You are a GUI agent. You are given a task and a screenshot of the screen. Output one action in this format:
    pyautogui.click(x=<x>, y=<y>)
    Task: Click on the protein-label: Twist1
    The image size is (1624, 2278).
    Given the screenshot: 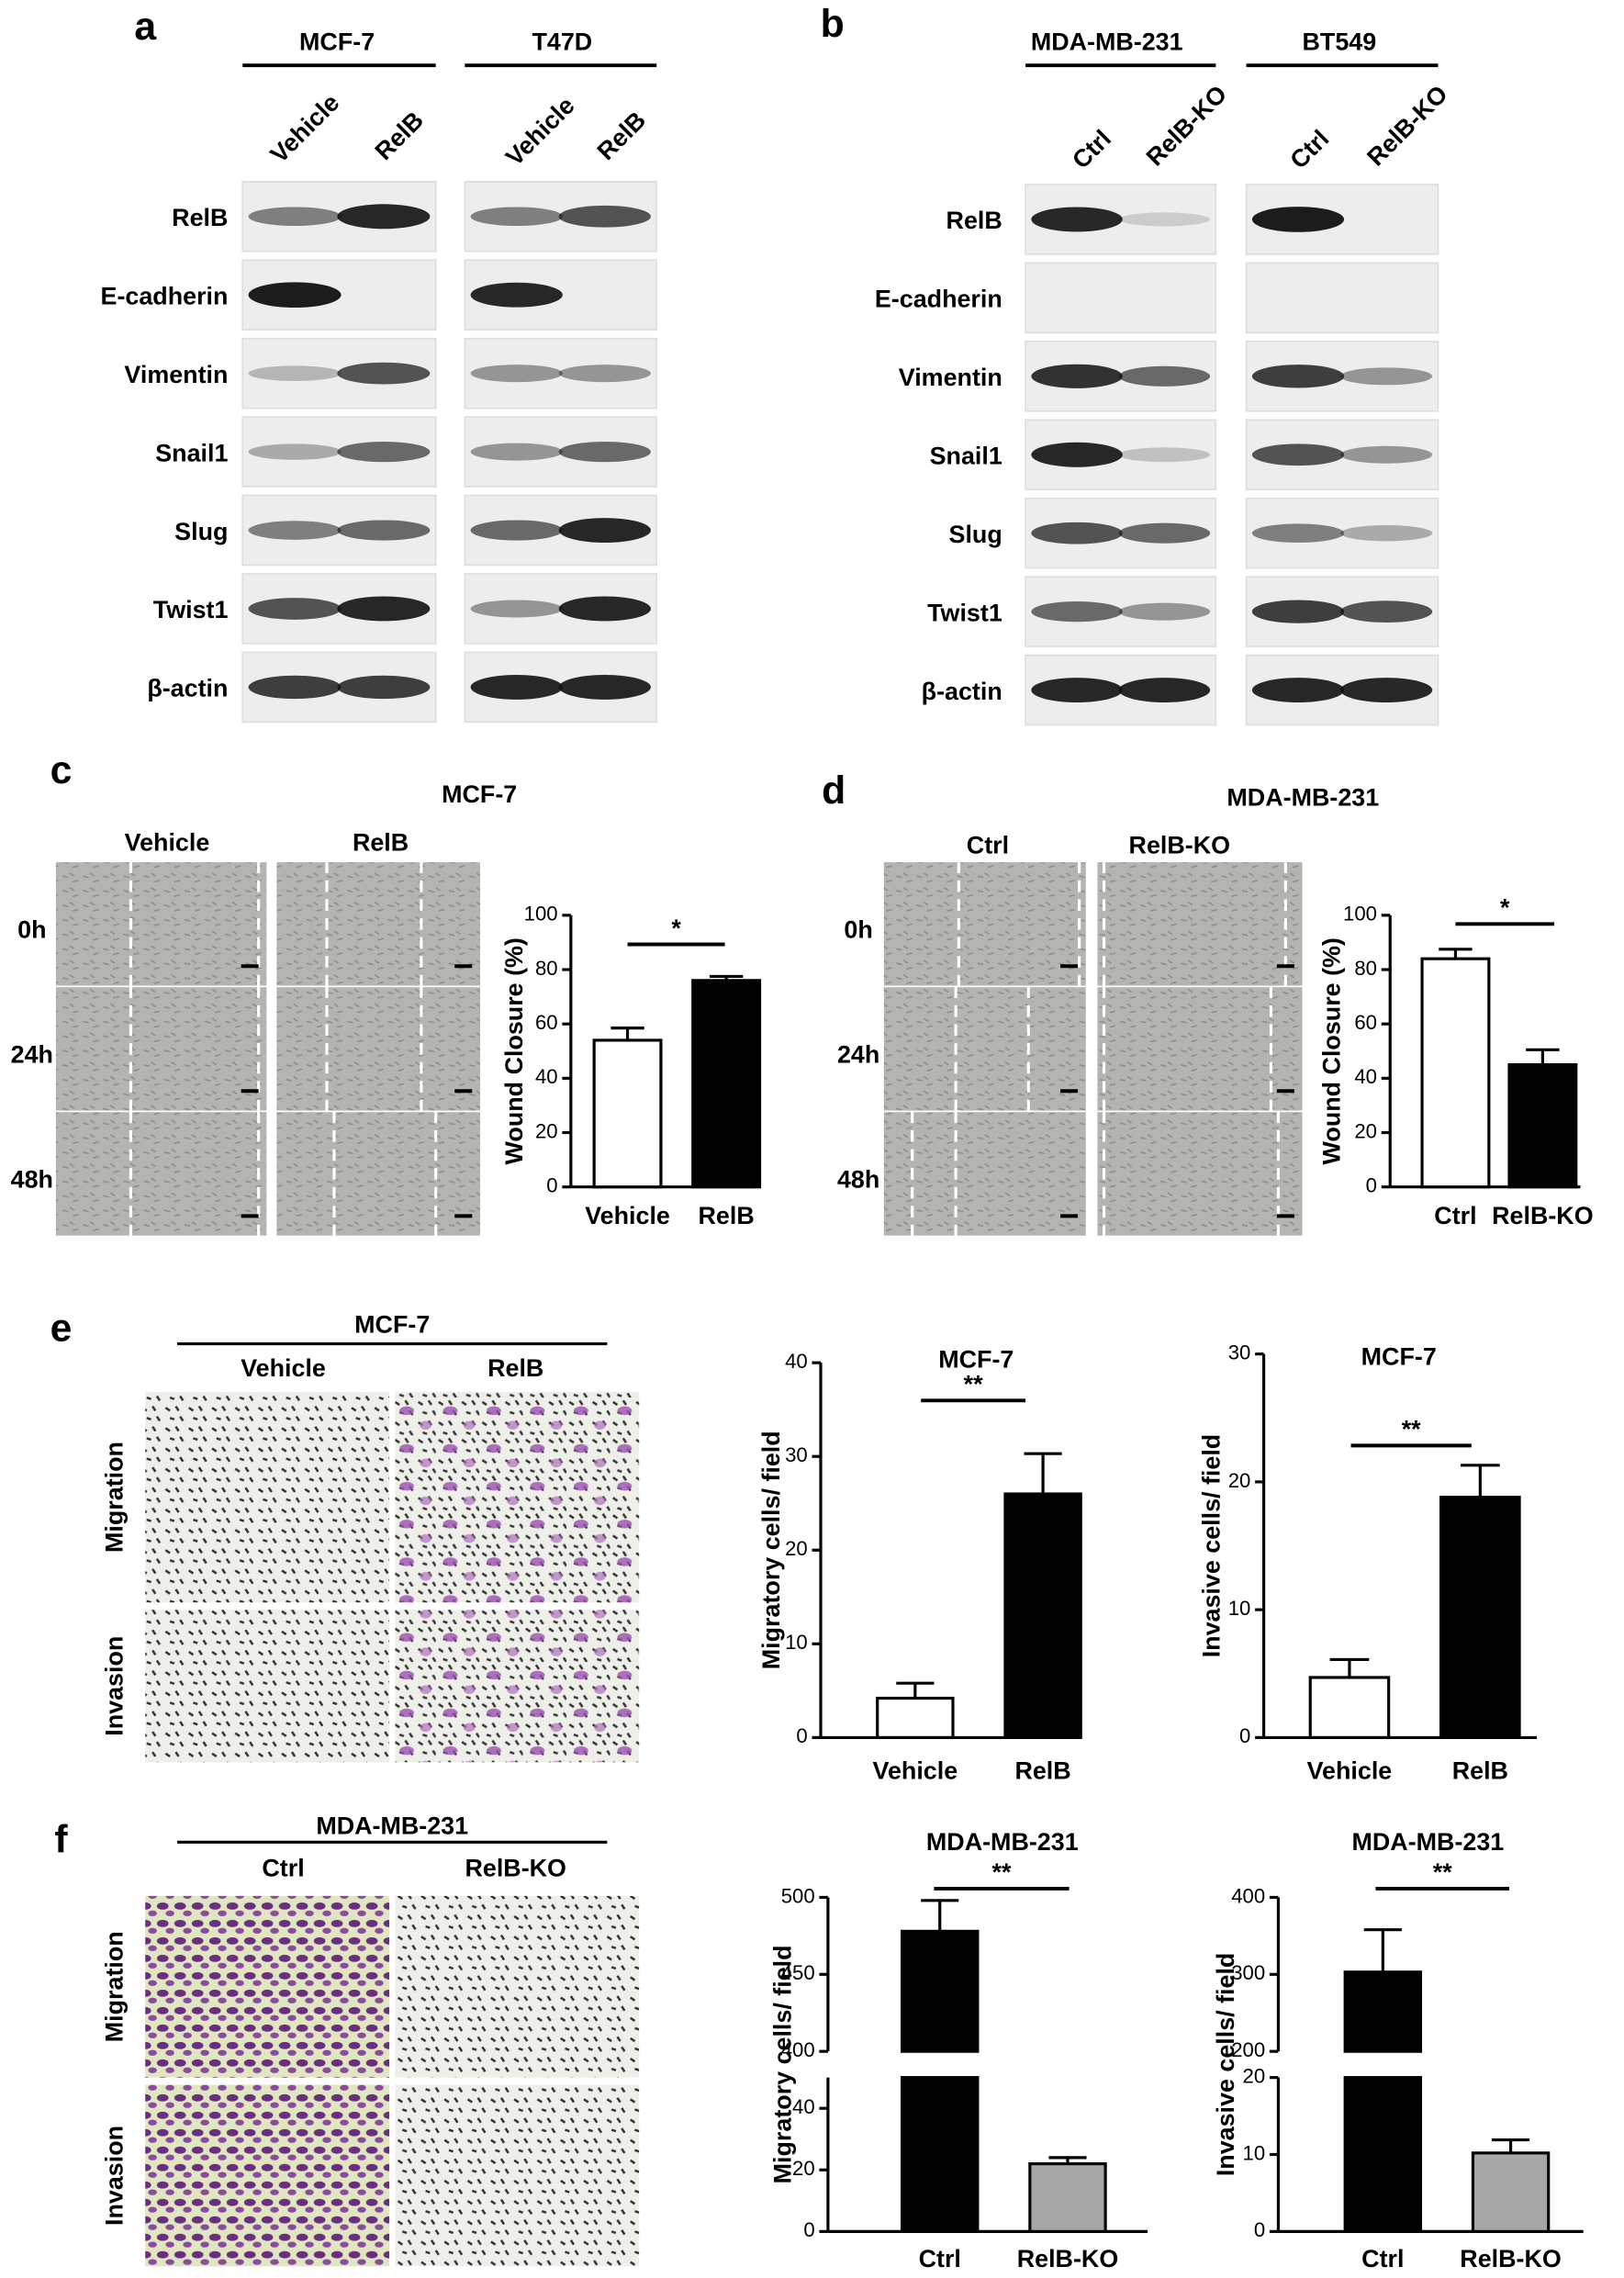 What is the action you would take?
    pyautogui.click(x=191, y=609)
    